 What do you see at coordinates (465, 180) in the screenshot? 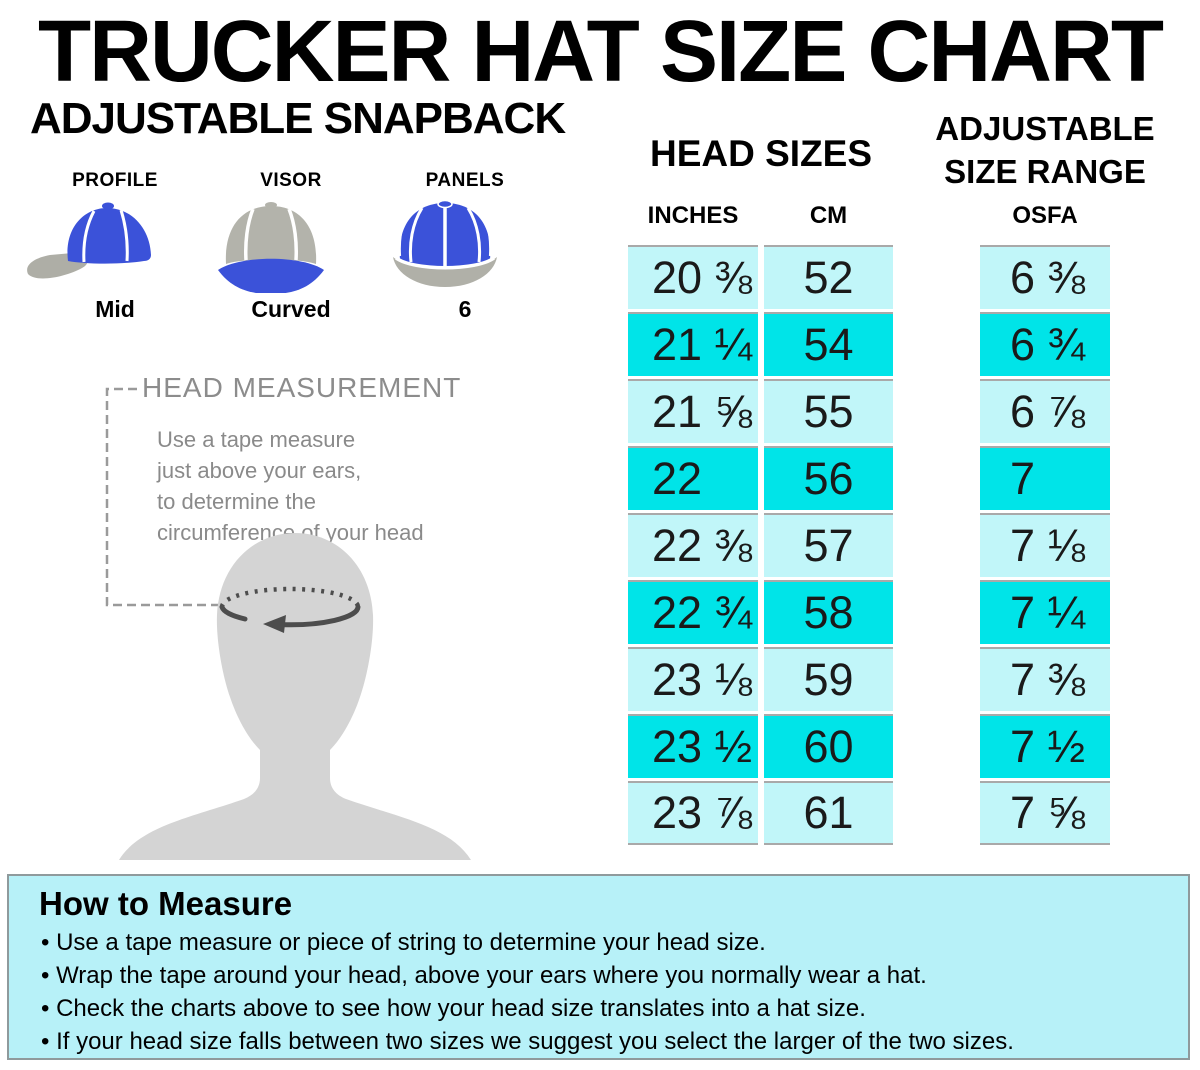
I see `feature-panels-label: PANELS` at bounding box center [465, 180].